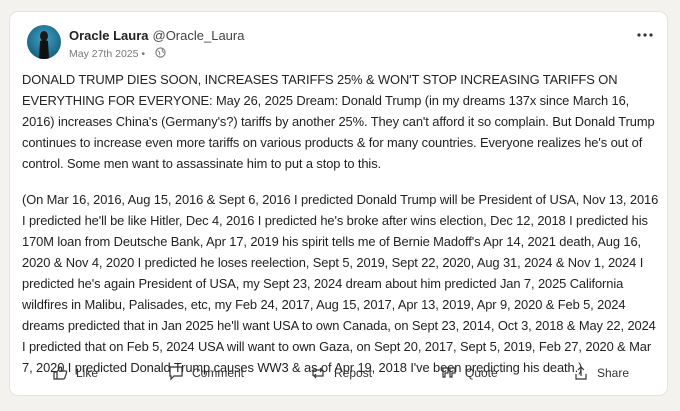 Image resolution: width=680 pixels, height=411 pixels. I want to click on comment-label: Comment, so click(218, 373).